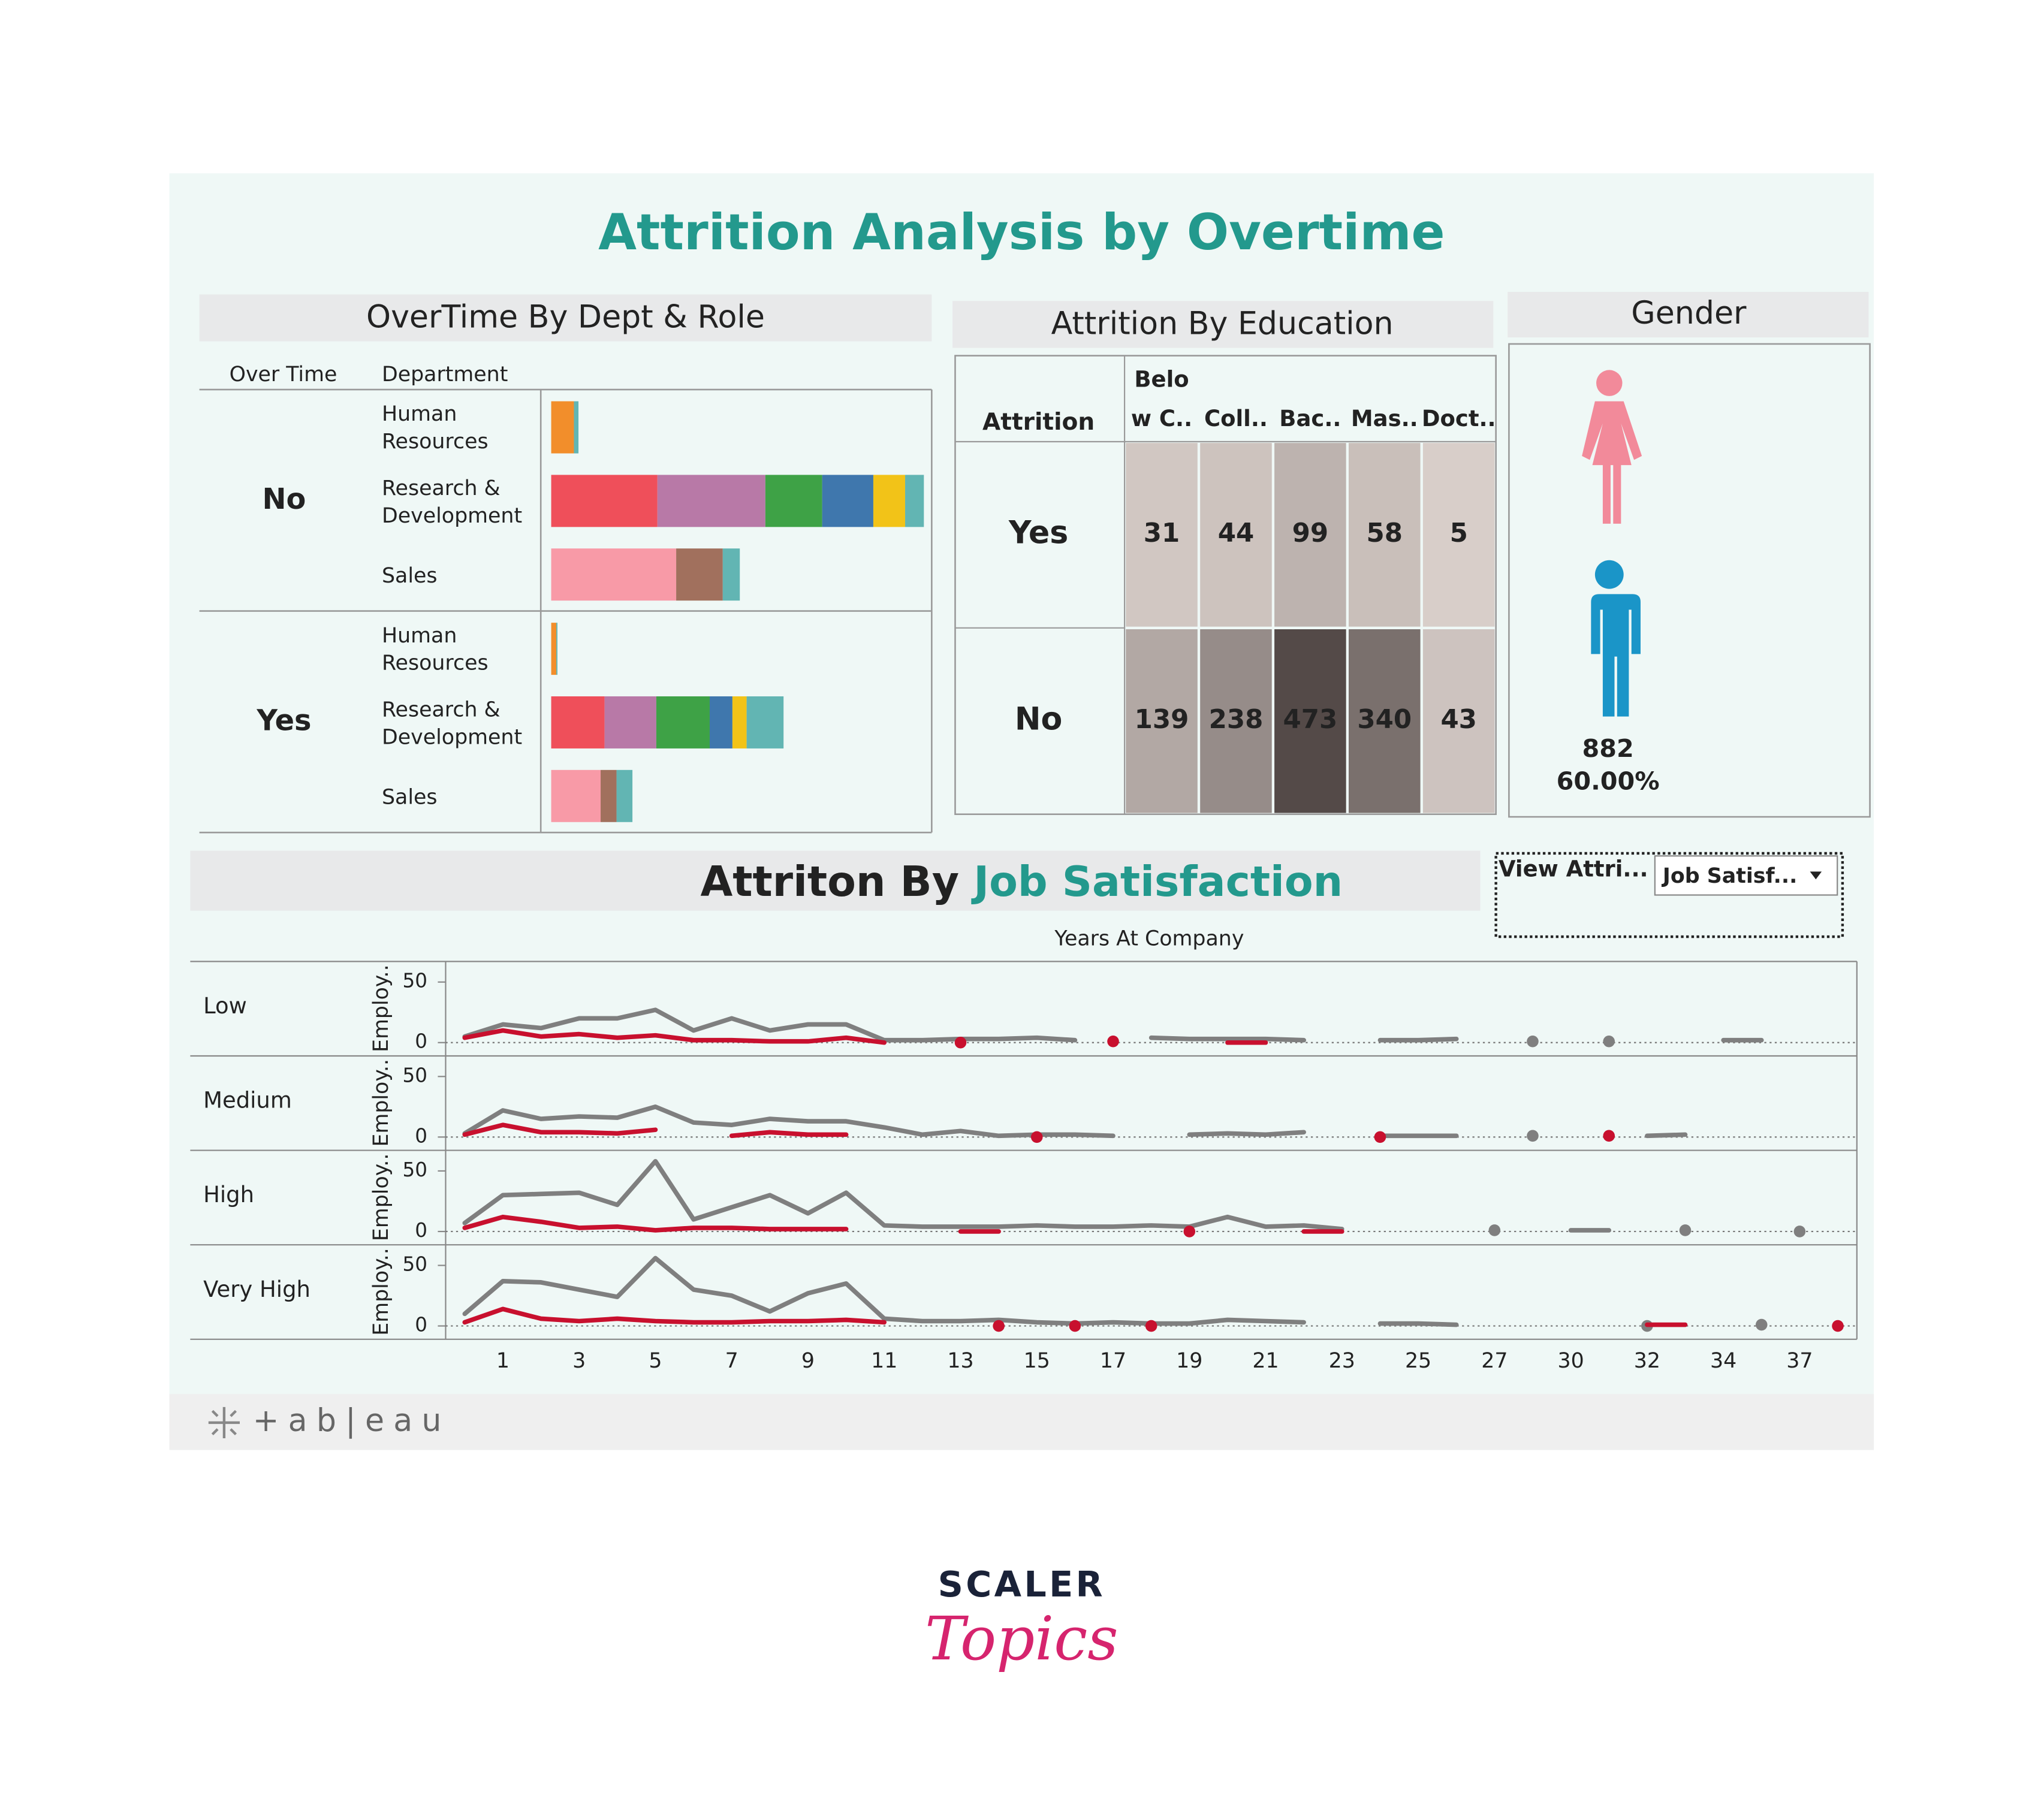 The width and height of the screenshot is (2038, 1820). I want to click on filter-dropdown, so click(1746, 875).